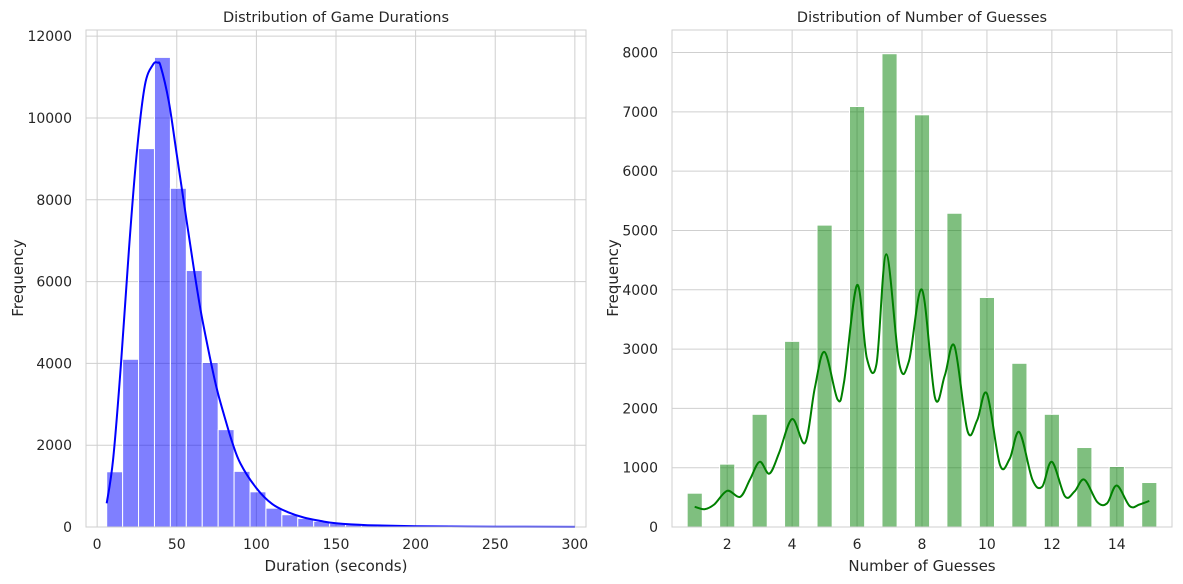 This screenshot has height=584, width=1183. I want to click on guesses-y-tick-label: 3000, so click(640, 350).